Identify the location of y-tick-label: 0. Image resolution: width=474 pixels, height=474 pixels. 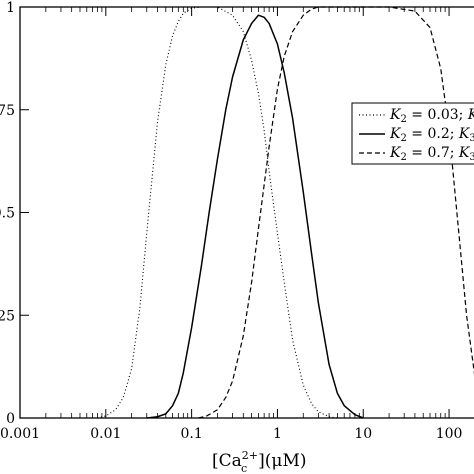
(10, 419).